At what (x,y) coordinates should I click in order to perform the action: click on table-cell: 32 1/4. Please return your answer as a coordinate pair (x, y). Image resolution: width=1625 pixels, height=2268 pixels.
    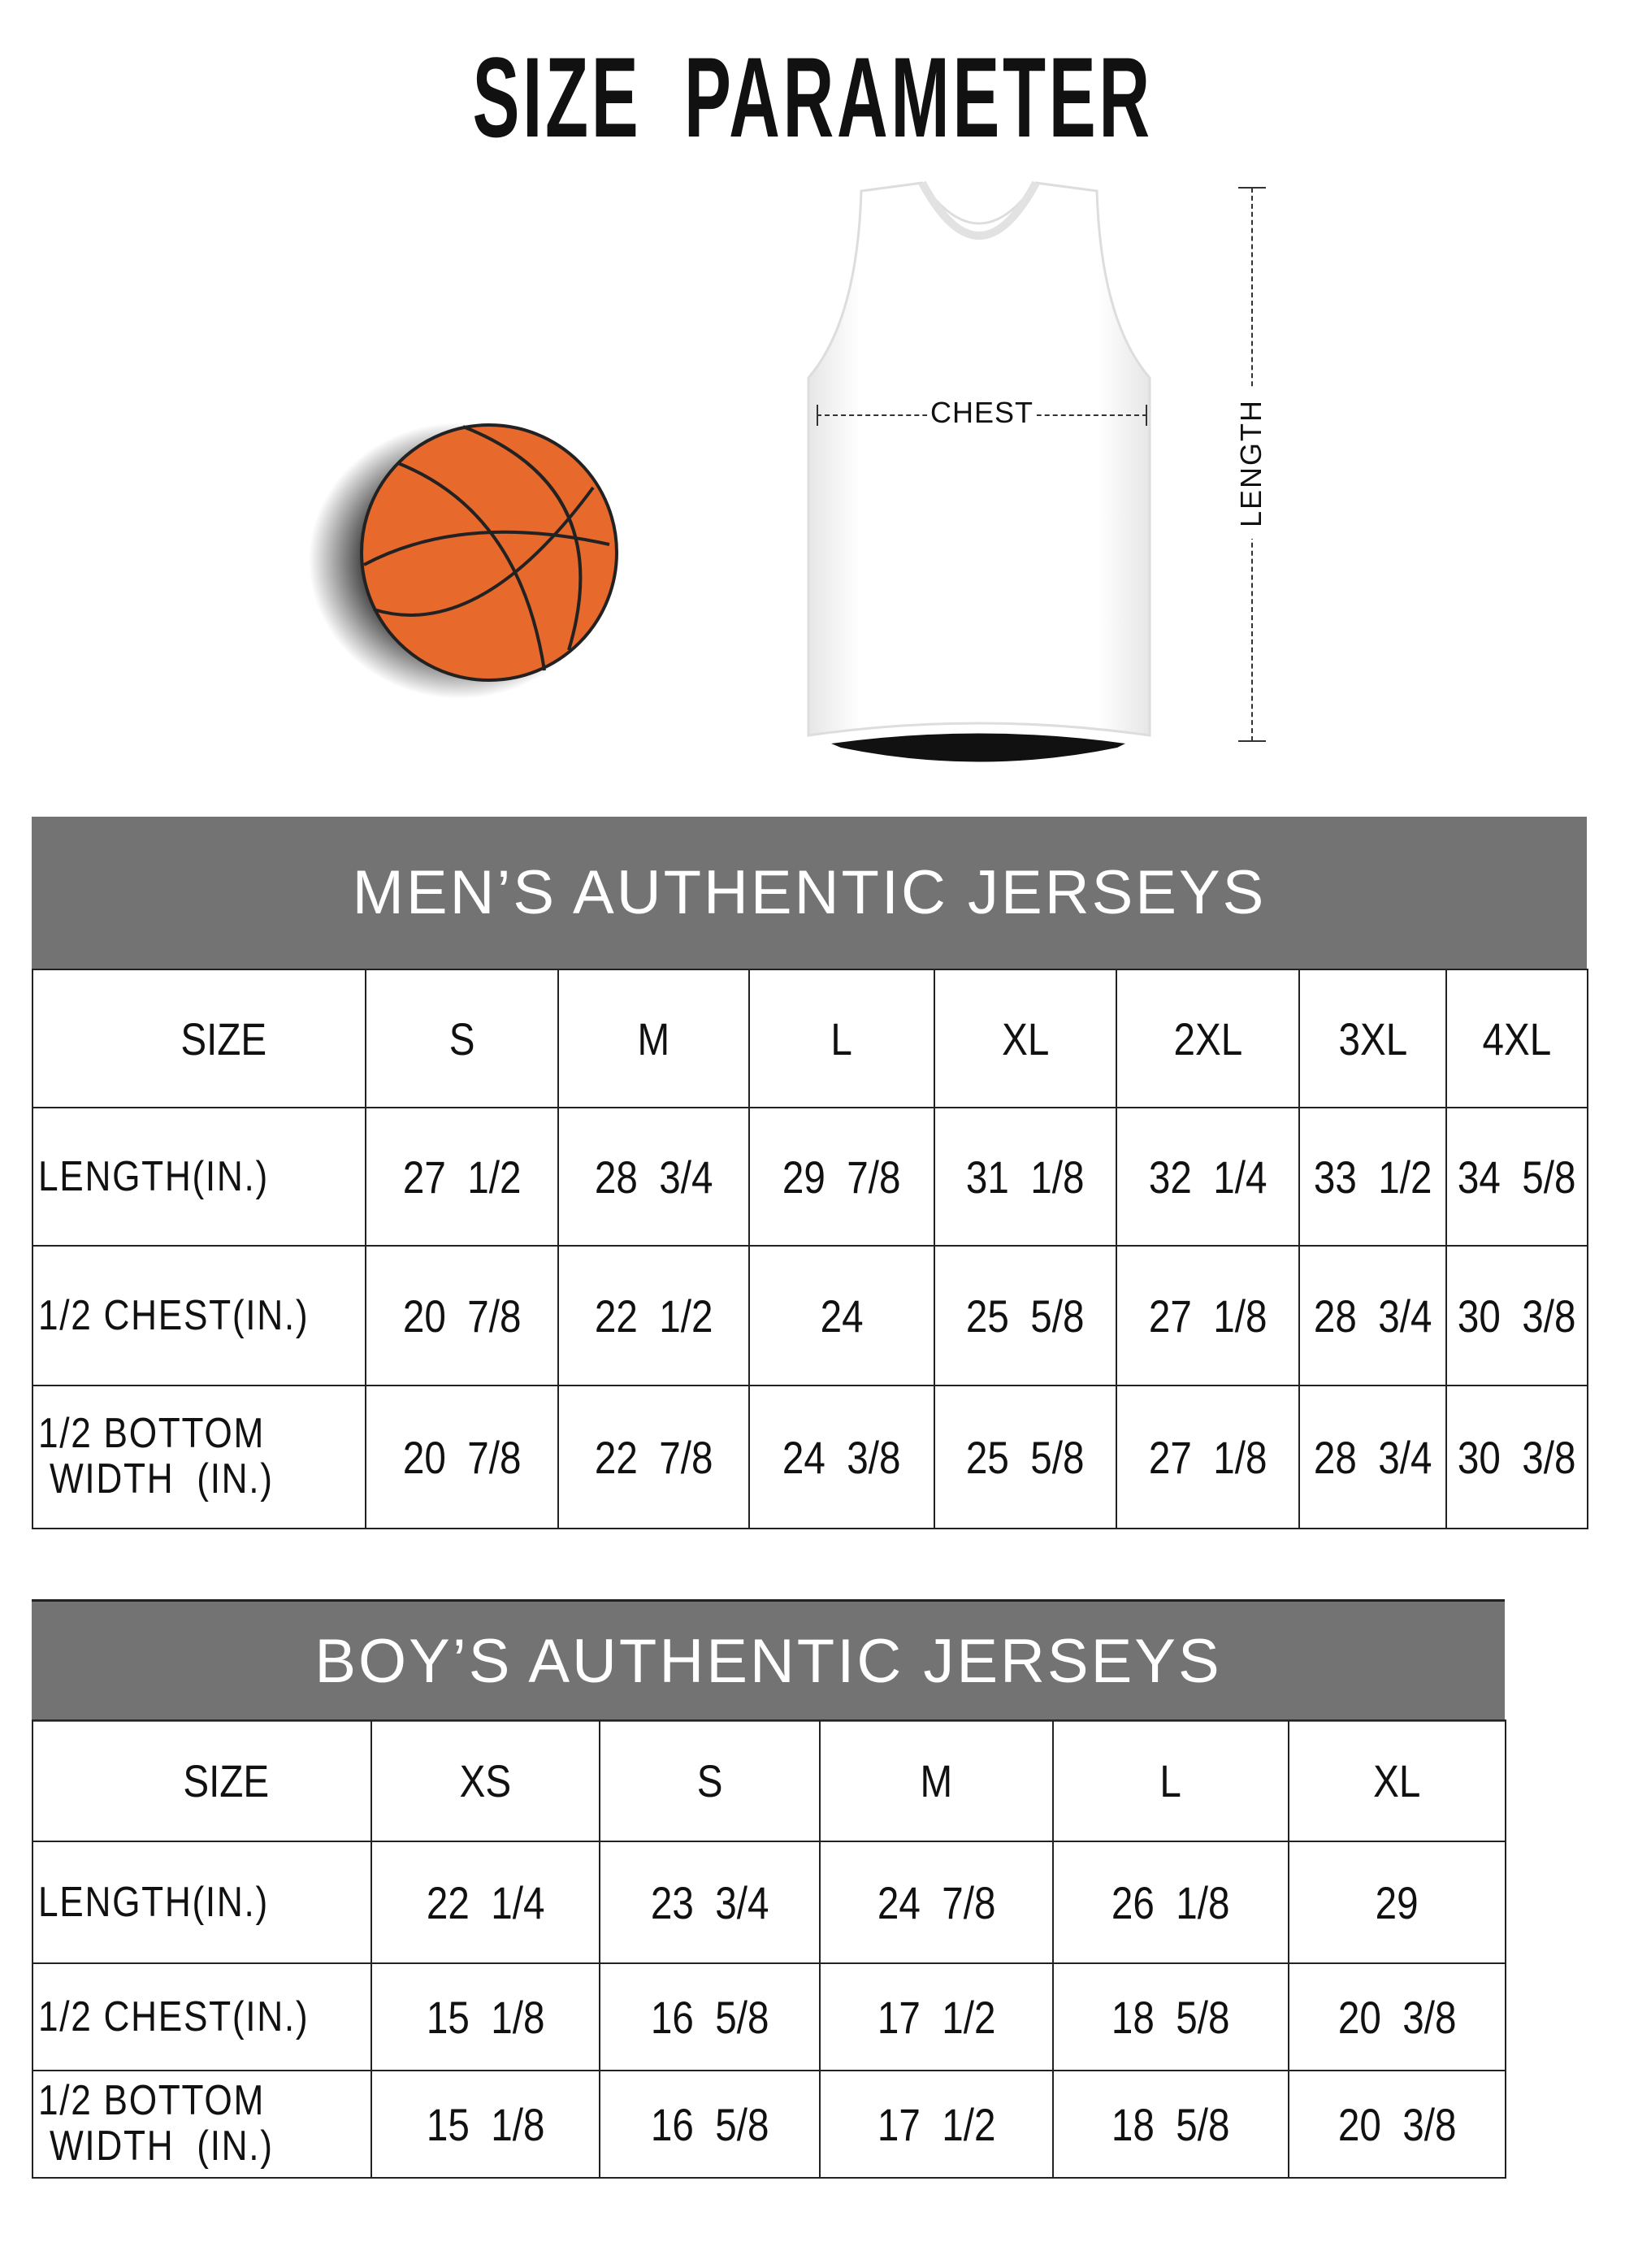
    Looking at the image, I should click on (1208, 1177).